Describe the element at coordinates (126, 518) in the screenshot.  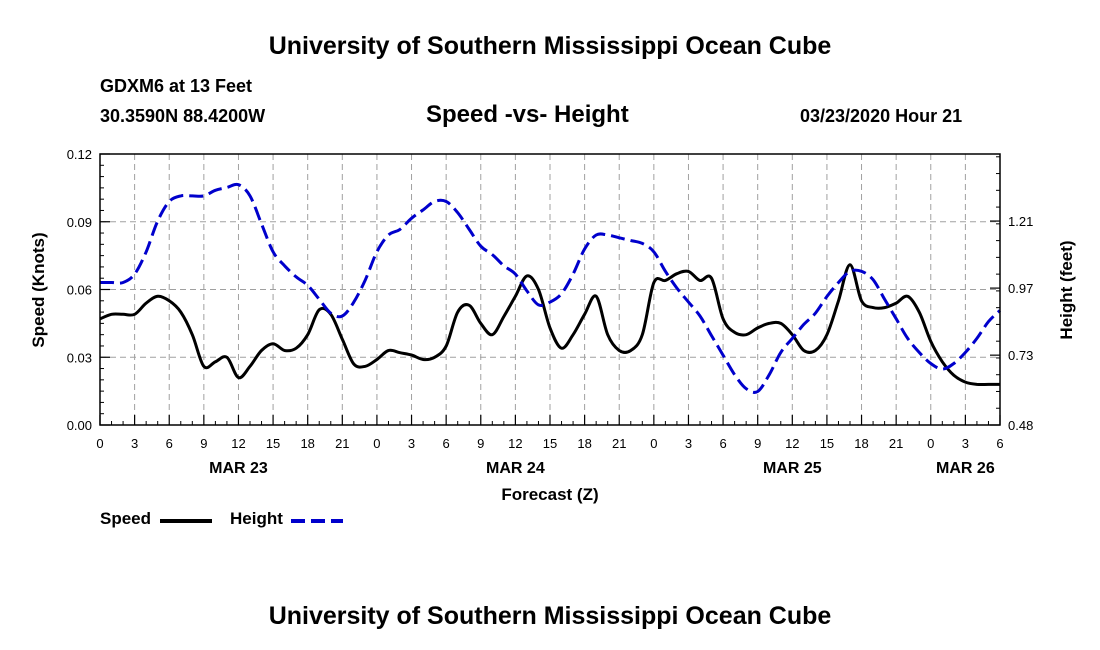
I see `legend-speed-label: Speed` at that location.